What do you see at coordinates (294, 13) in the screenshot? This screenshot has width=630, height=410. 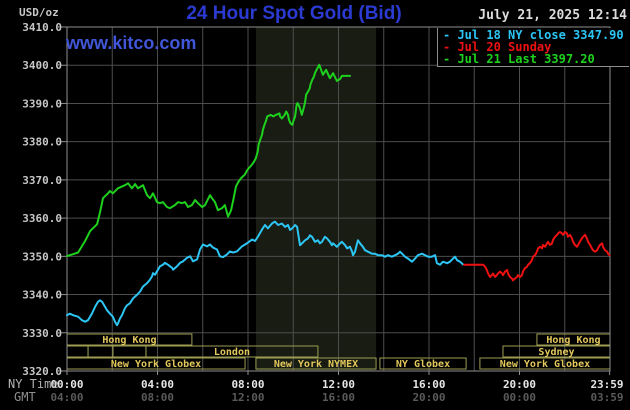 I see `chart-title: 24 Hour Spot Gold (Bid)` at bounding box center [294, 13].